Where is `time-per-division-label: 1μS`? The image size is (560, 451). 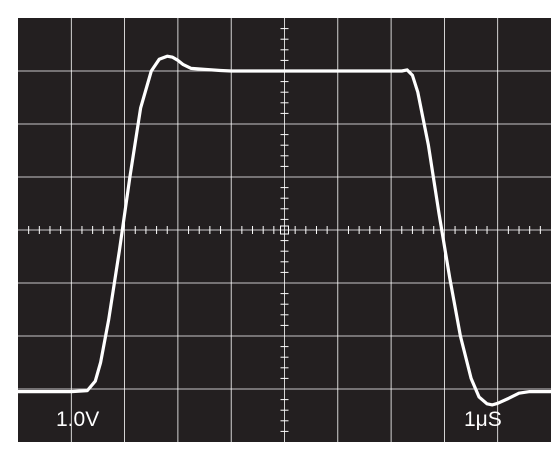 time-per-division-label: 1μS is located at coordinates (483, 419).